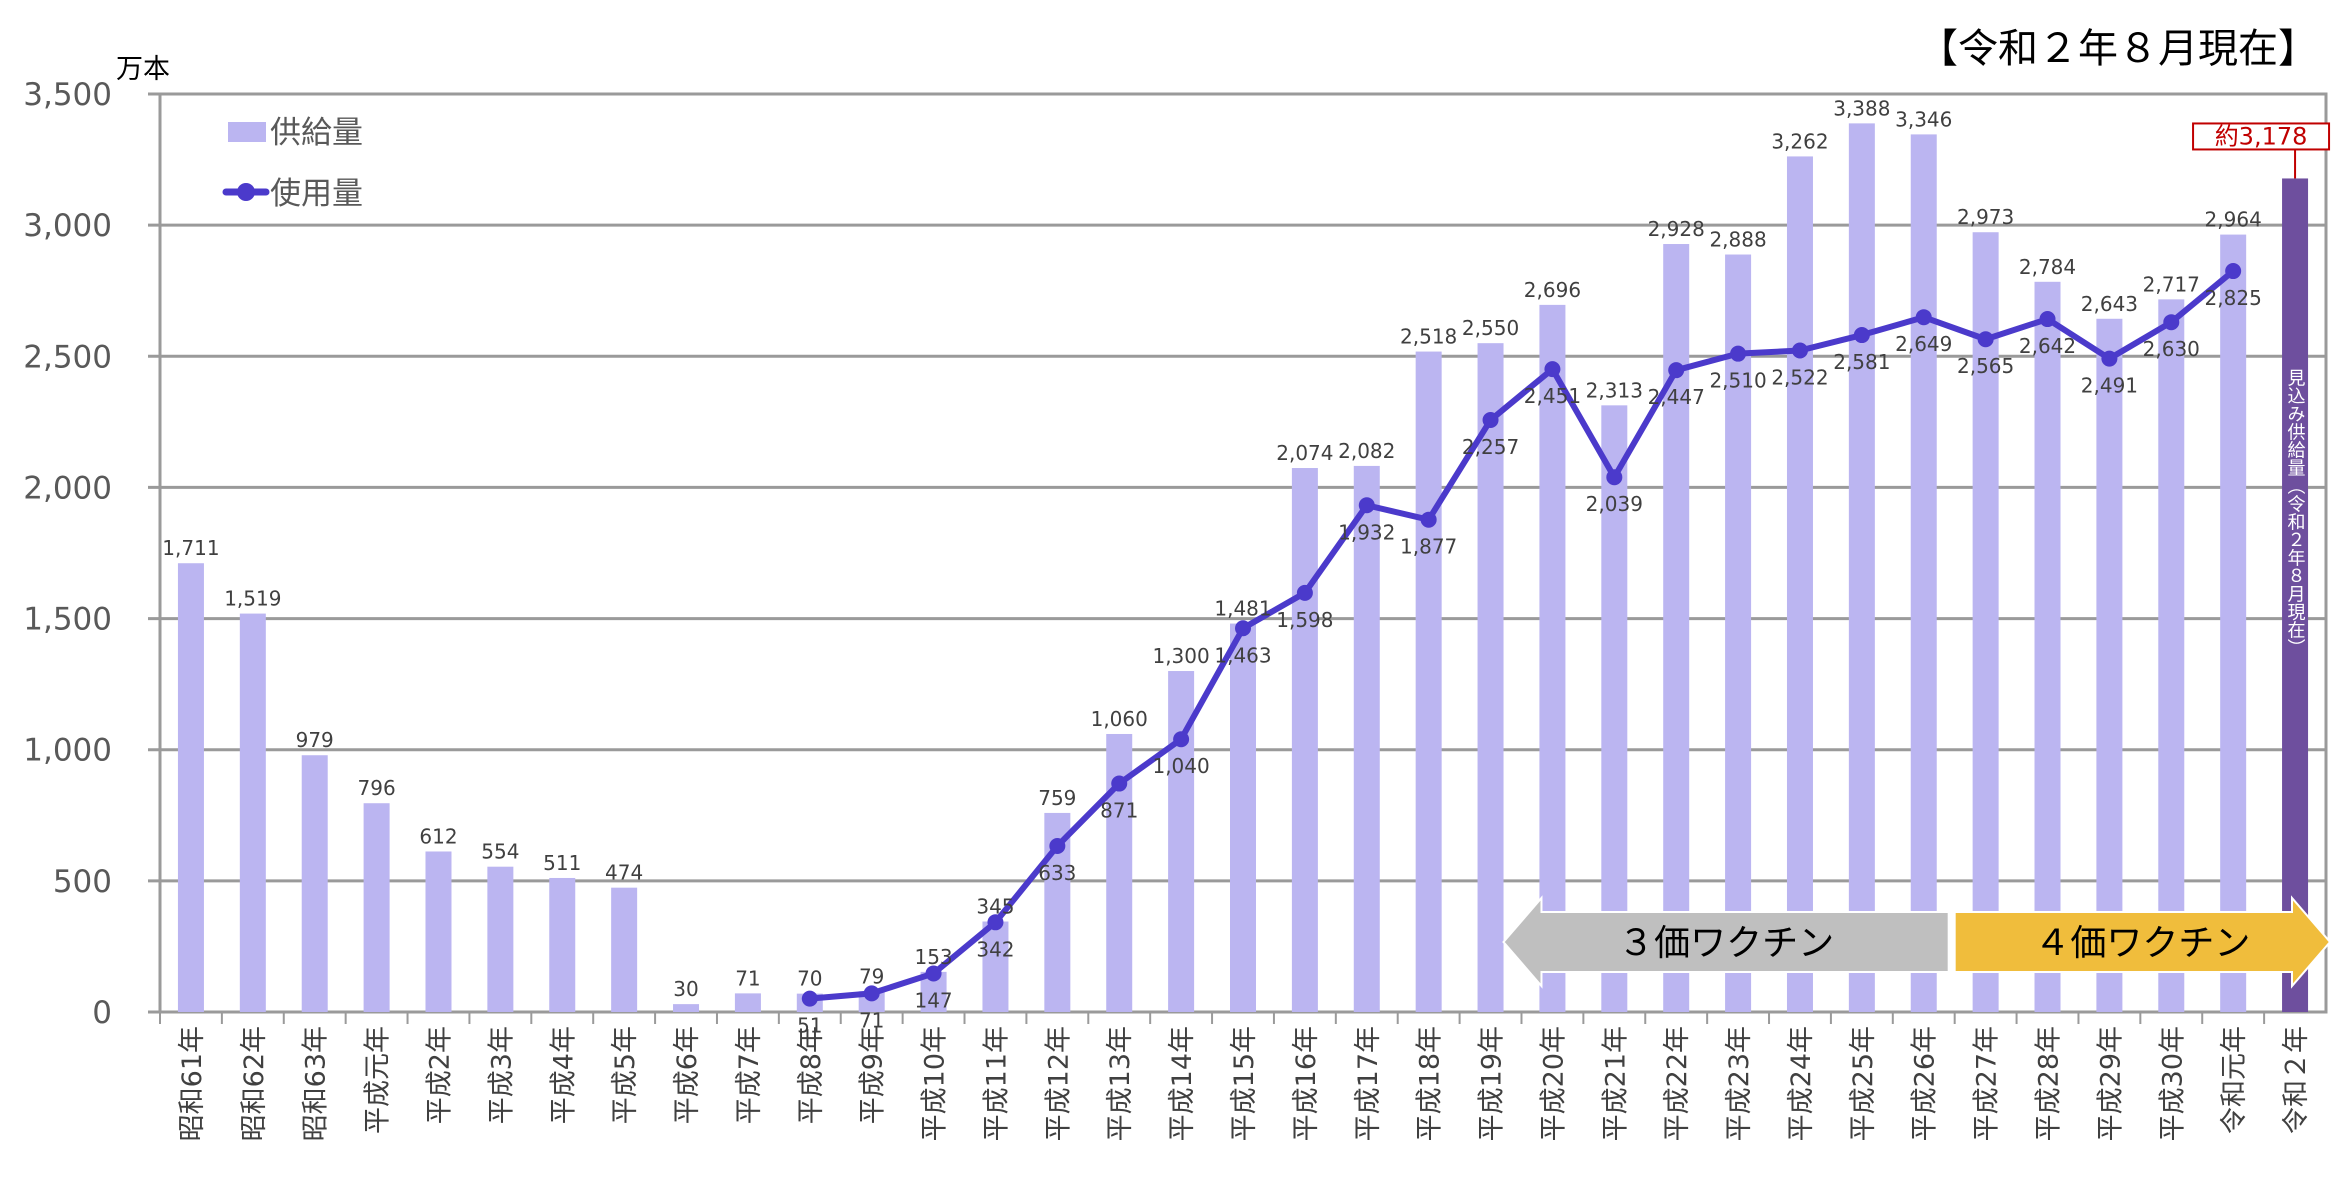  I want to click on x-category-label: 令和２年, so click(2296, 1080).